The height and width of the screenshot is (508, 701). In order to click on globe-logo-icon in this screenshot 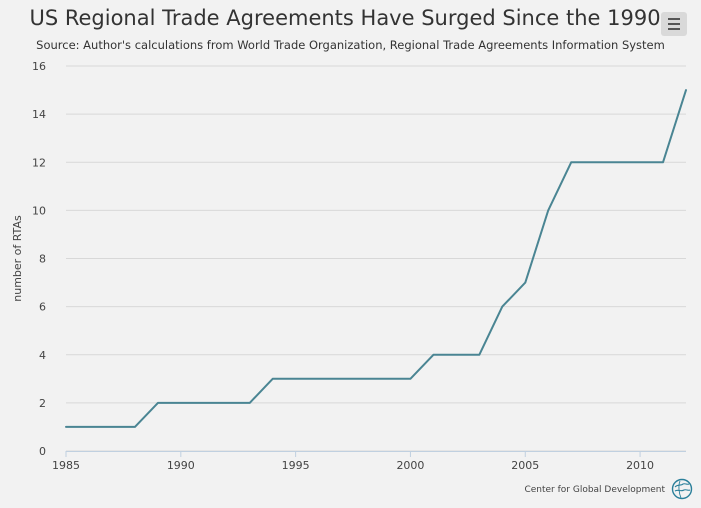, I will do `click(682, 489)`.